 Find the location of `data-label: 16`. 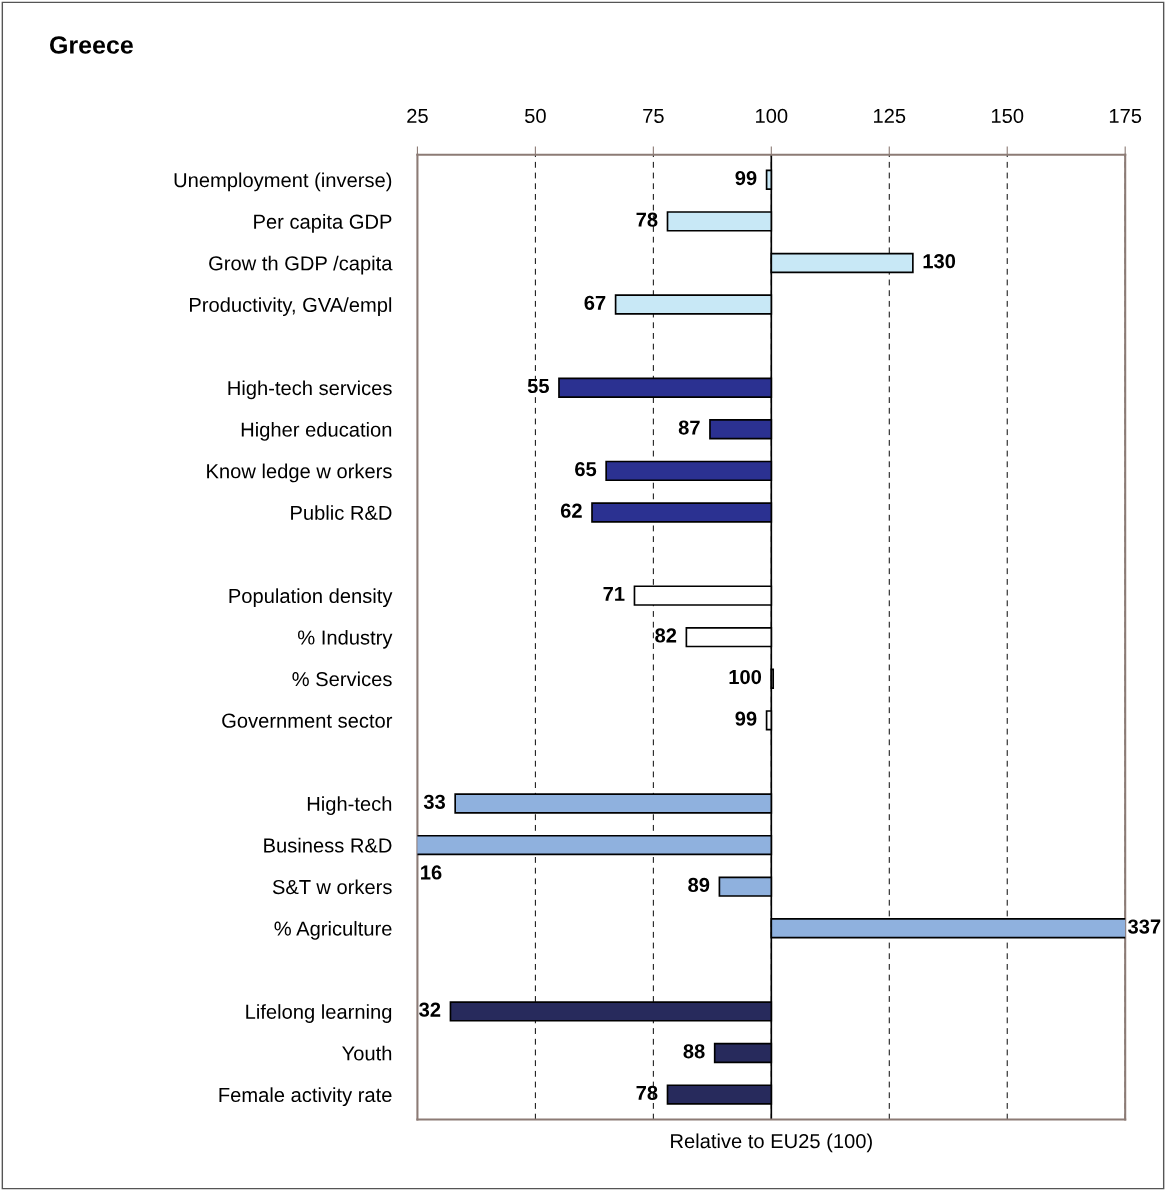

data-label: 16 is located at coordinates (431, 872).